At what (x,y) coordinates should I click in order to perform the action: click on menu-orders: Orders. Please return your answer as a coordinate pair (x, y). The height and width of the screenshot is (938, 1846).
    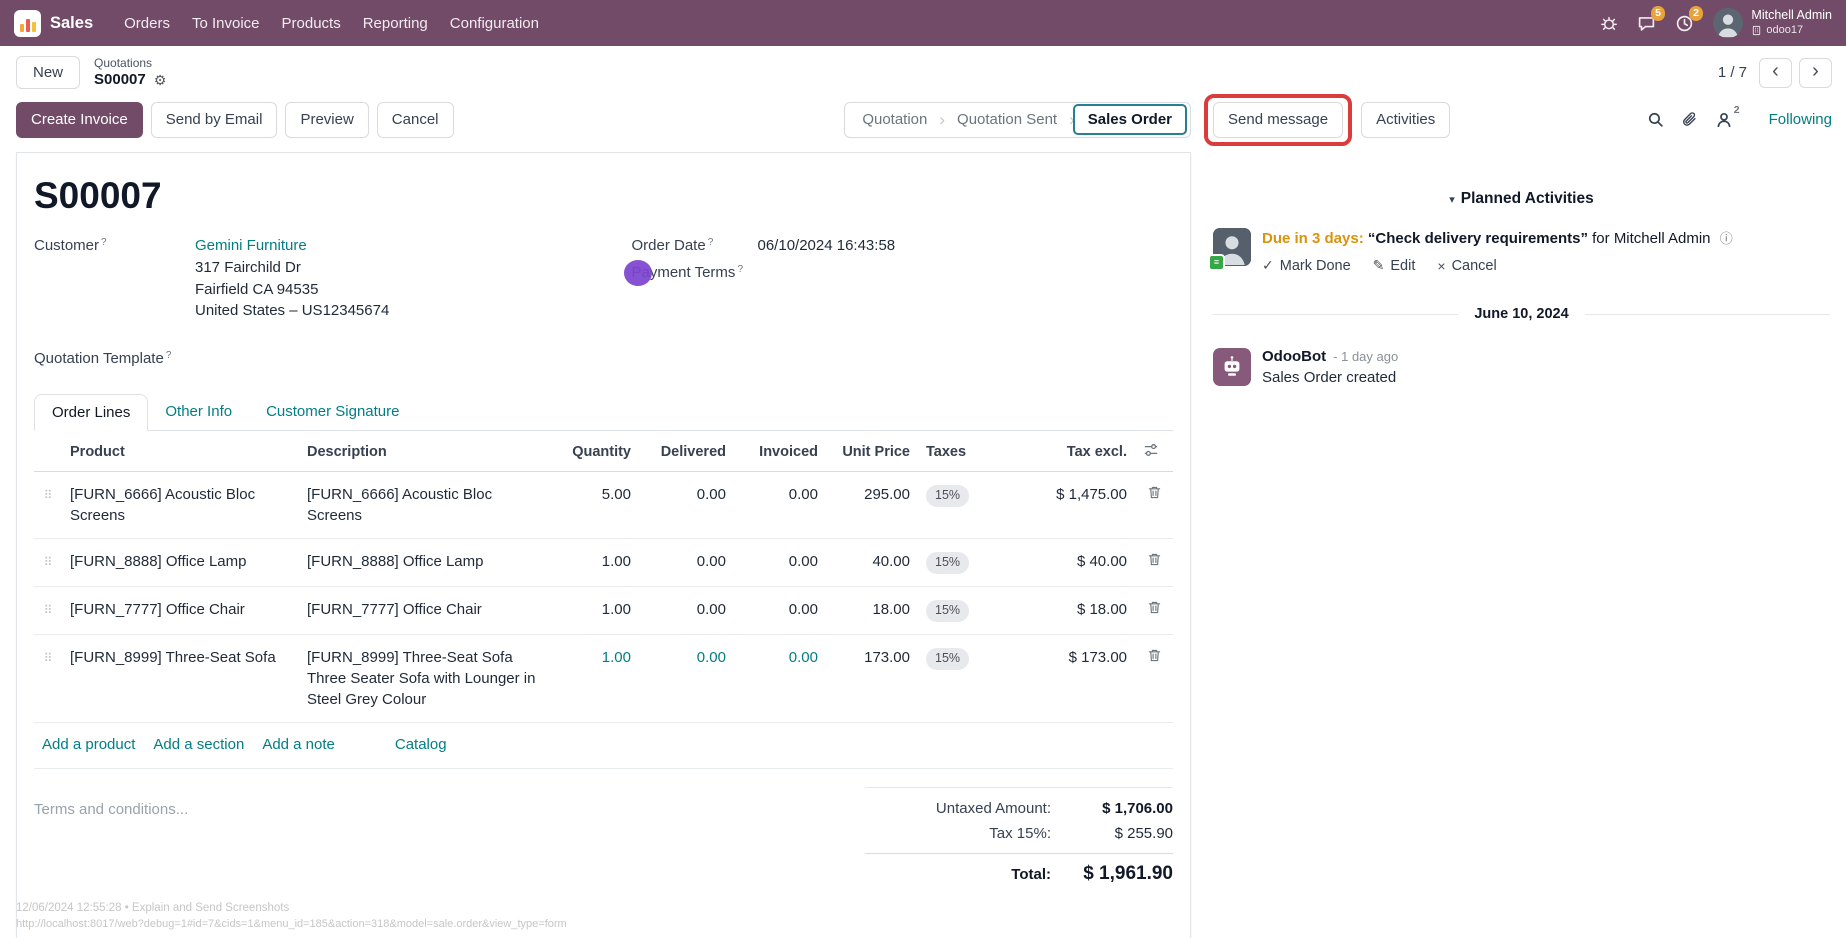
    Looking at the image, I should click on (147, 23).